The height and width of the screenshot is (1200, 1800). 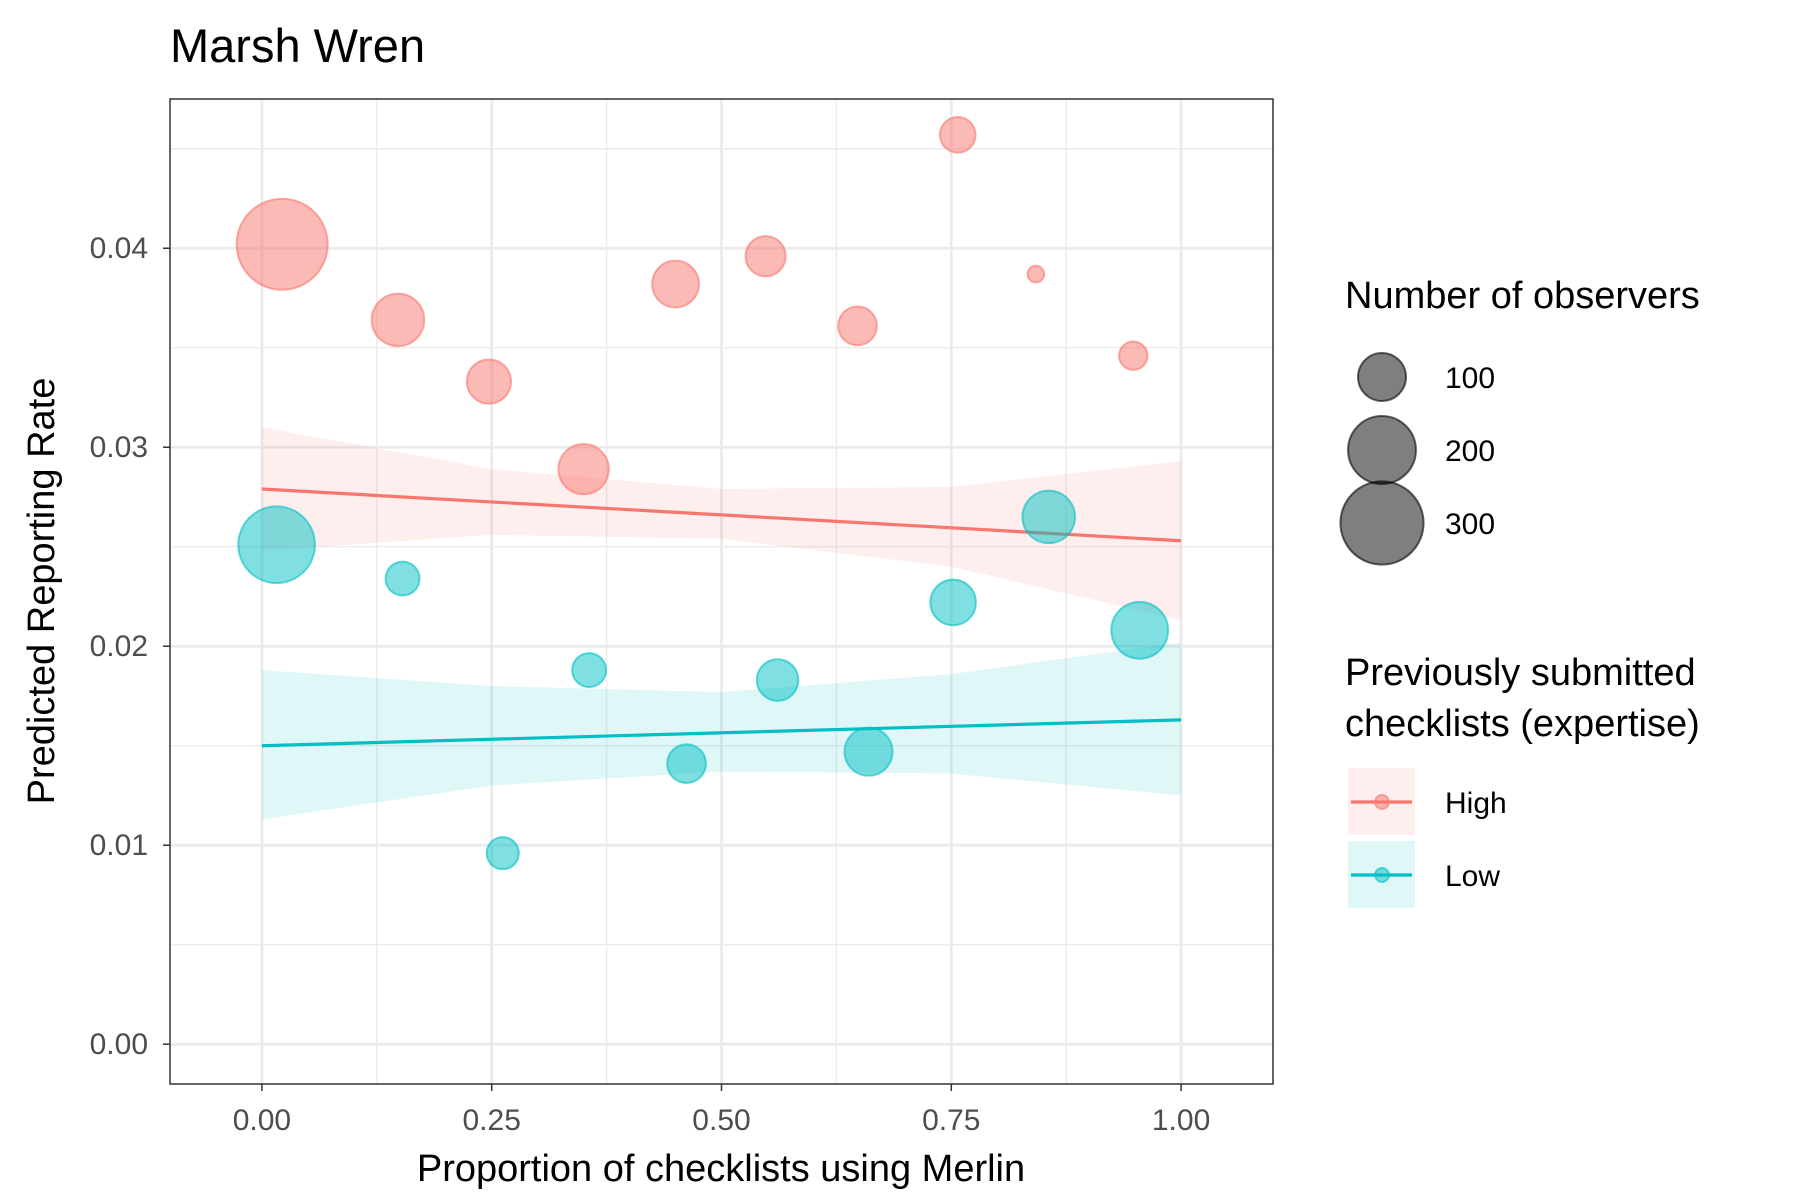 I want to click on y-tick-label: 0.01, so click(x=119, y=845).